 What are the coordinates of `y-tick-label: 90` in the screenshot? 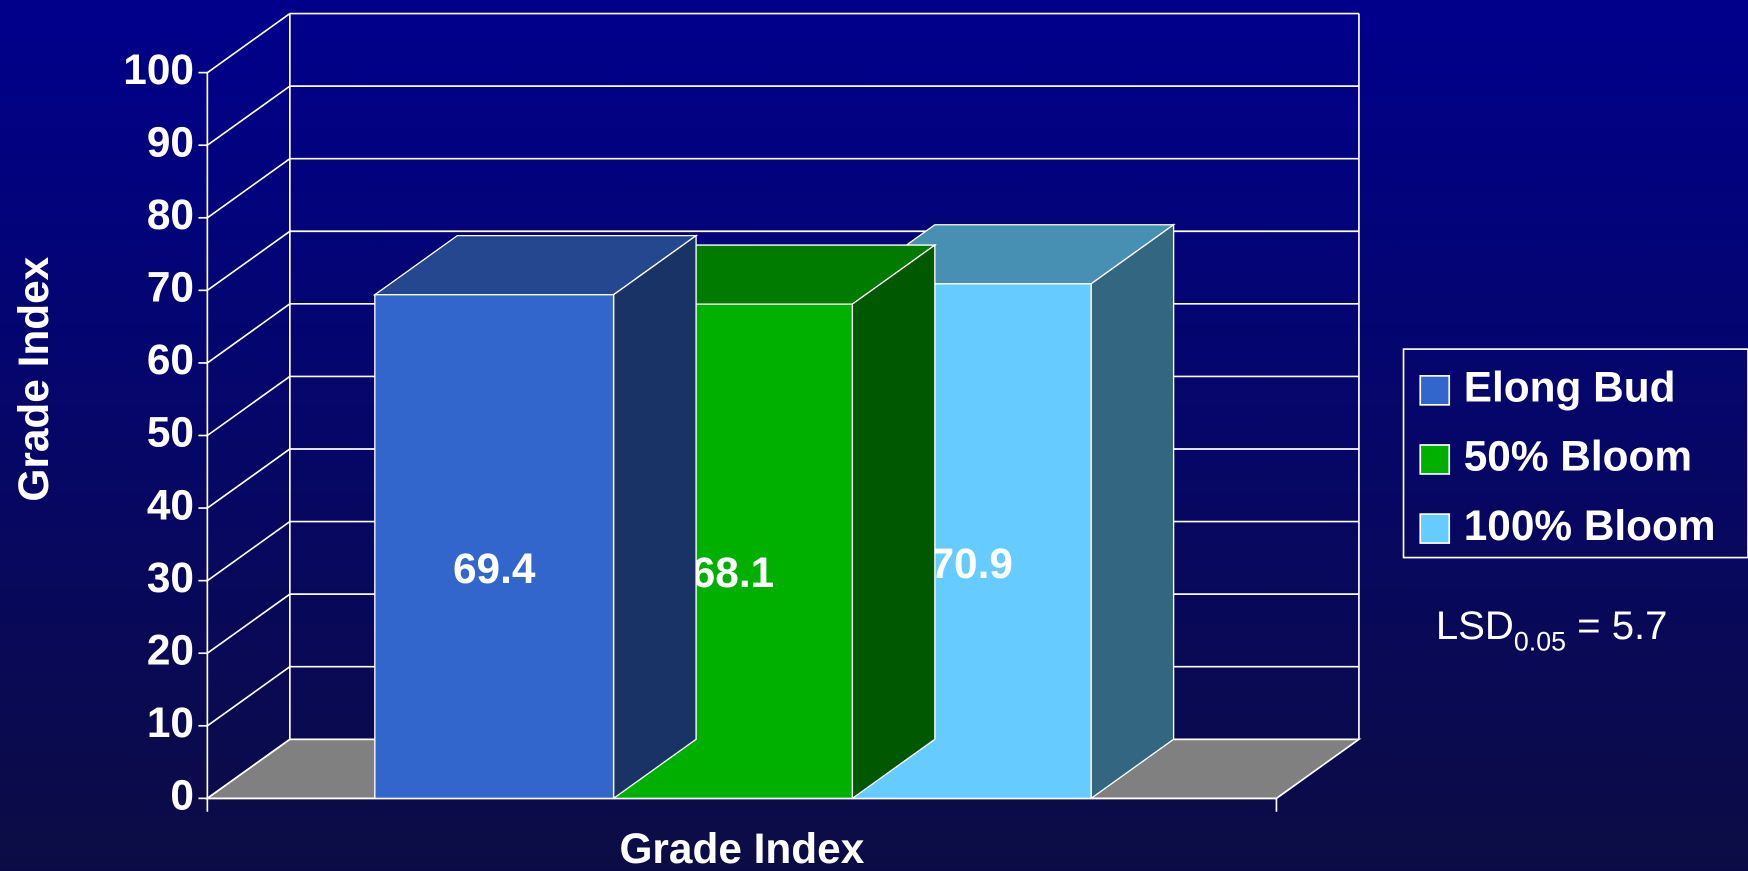 It's located at (170, 141).